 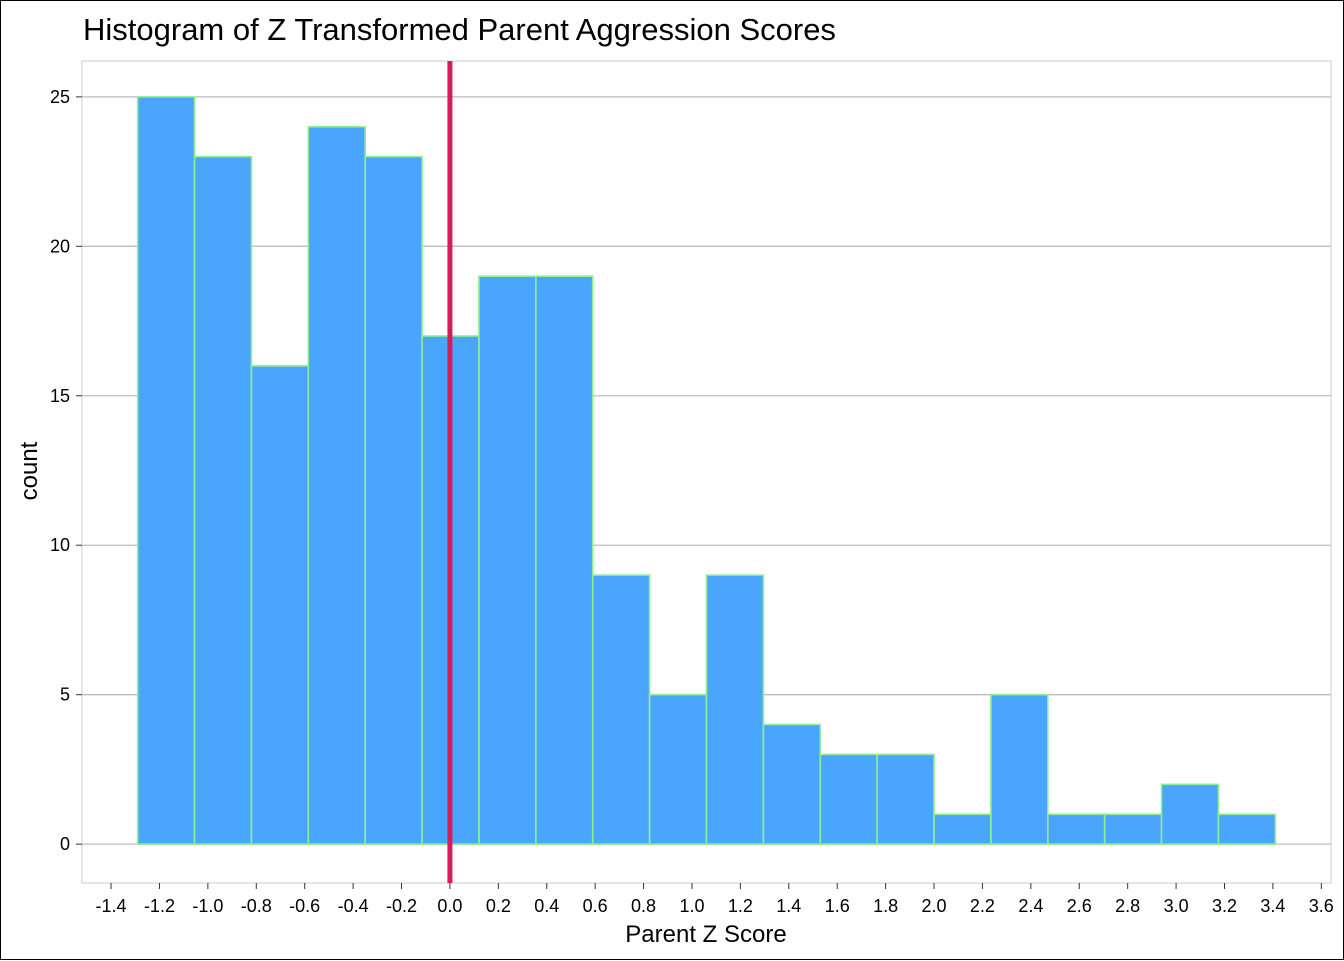 What do you see at coordinates (1127, 906) in the screenshot?
I see `x-tick-label-21: 2.8` at bounding box center [1127, 906].